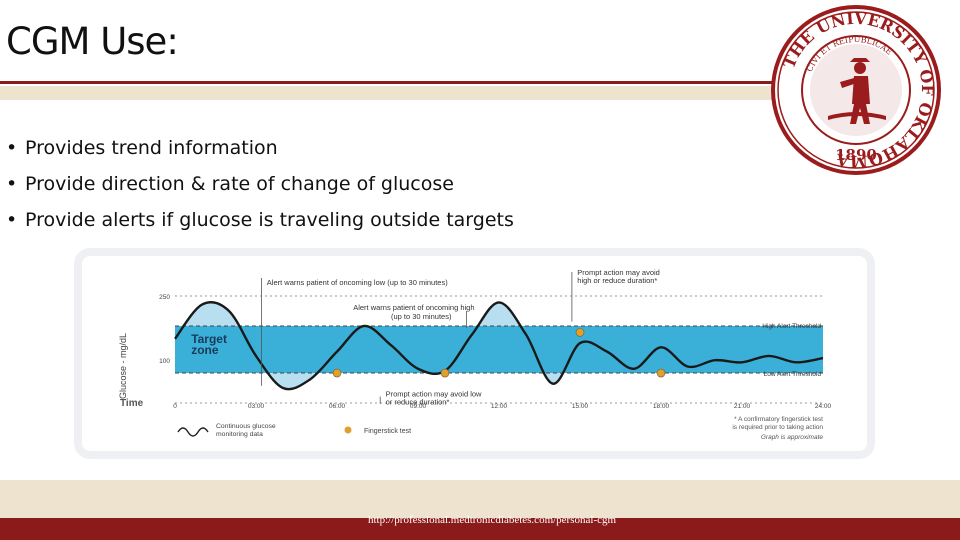  Describe the element at coordinates (395, 93) in the screenshot. I see `title-band` at that location.